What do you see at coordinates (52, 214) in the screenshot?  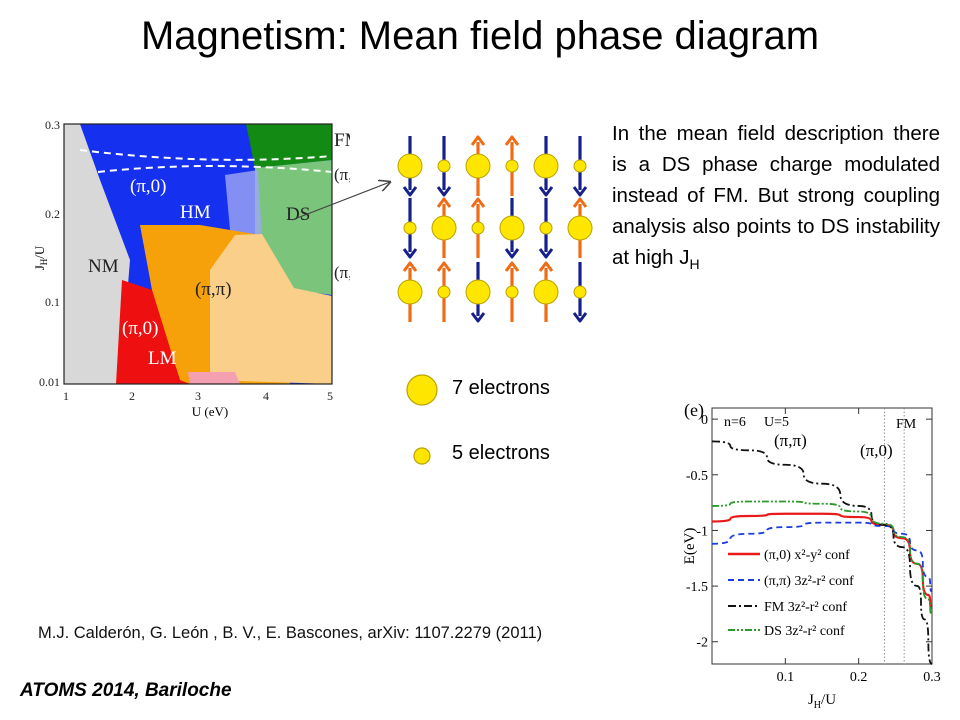 I see `pd-ytick: 0.2` at bounding box center [52, 214].